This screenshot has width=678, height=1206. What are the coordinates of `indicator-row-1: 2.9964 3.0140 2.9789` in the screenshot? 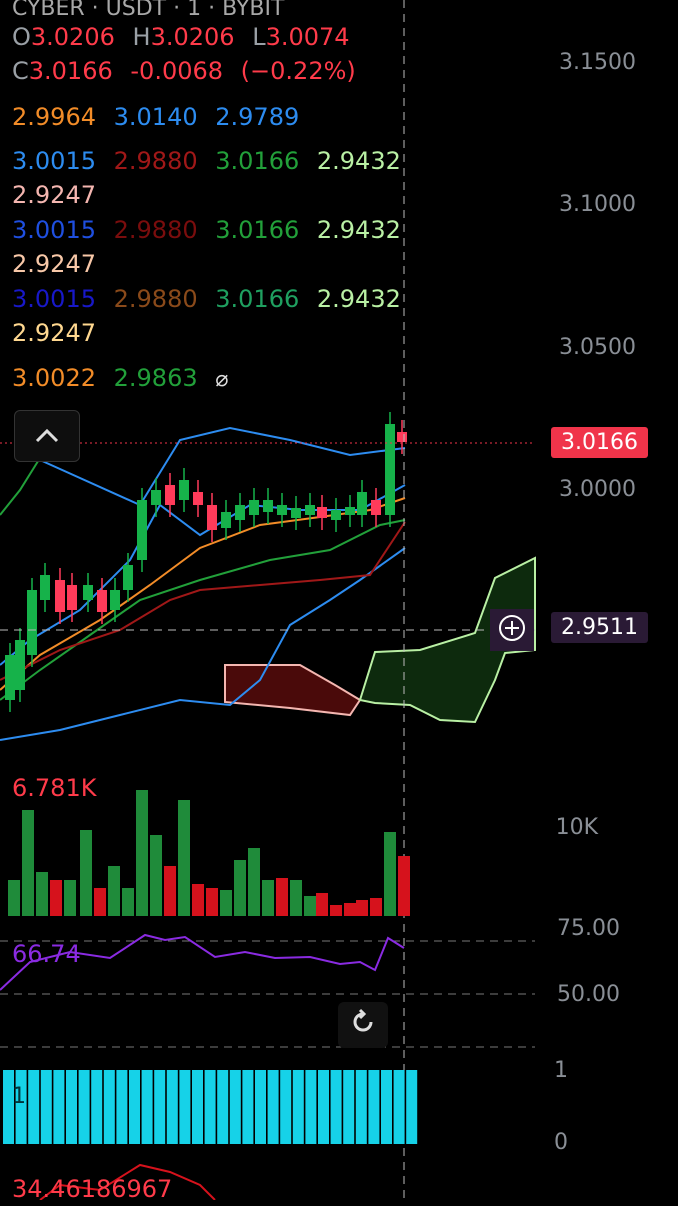 It's located at (156, 117).